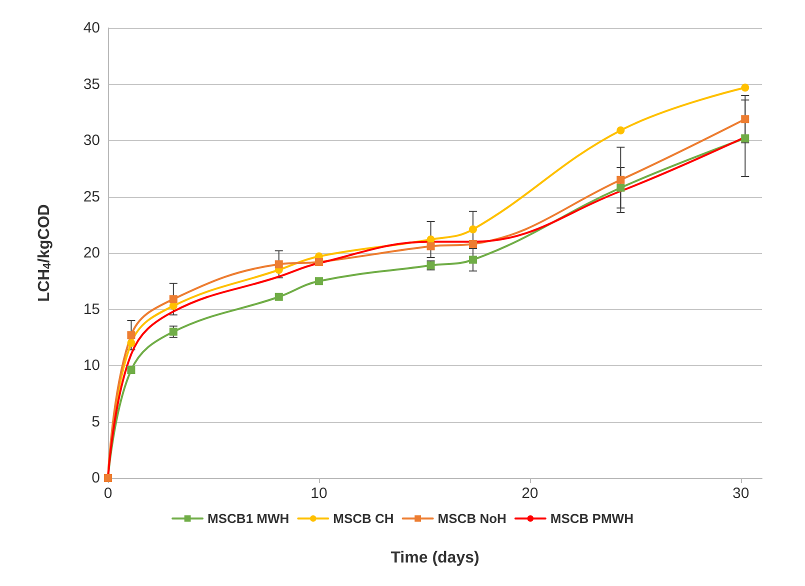 Image resolution: width=805 pixels, height=586 pixels. Describe the element at coordinates (435, 558) in the screenshot. I see `x-axis-title: Time (days)` at that location.